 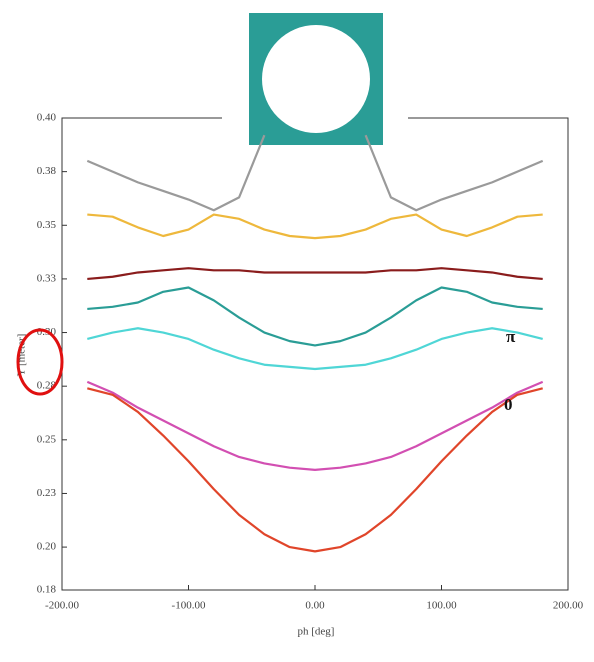 What do you see at coordinates (316, 79) in the screenshot?
I see `unit-cell-hole` at bounding box center [316, 79].